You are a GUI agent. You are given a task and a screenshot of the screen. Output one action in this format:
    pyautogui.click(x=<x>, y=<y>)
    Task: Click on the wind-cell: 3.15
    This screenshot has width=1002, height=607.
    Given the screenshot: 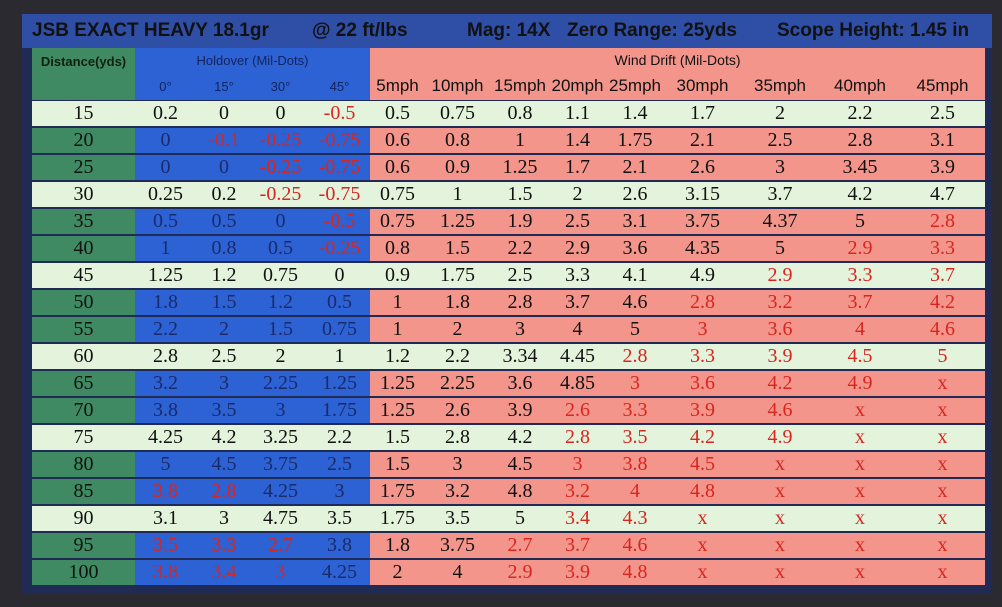 What is the action you would take?
    pyautogui.click(x=702, y=194)
    